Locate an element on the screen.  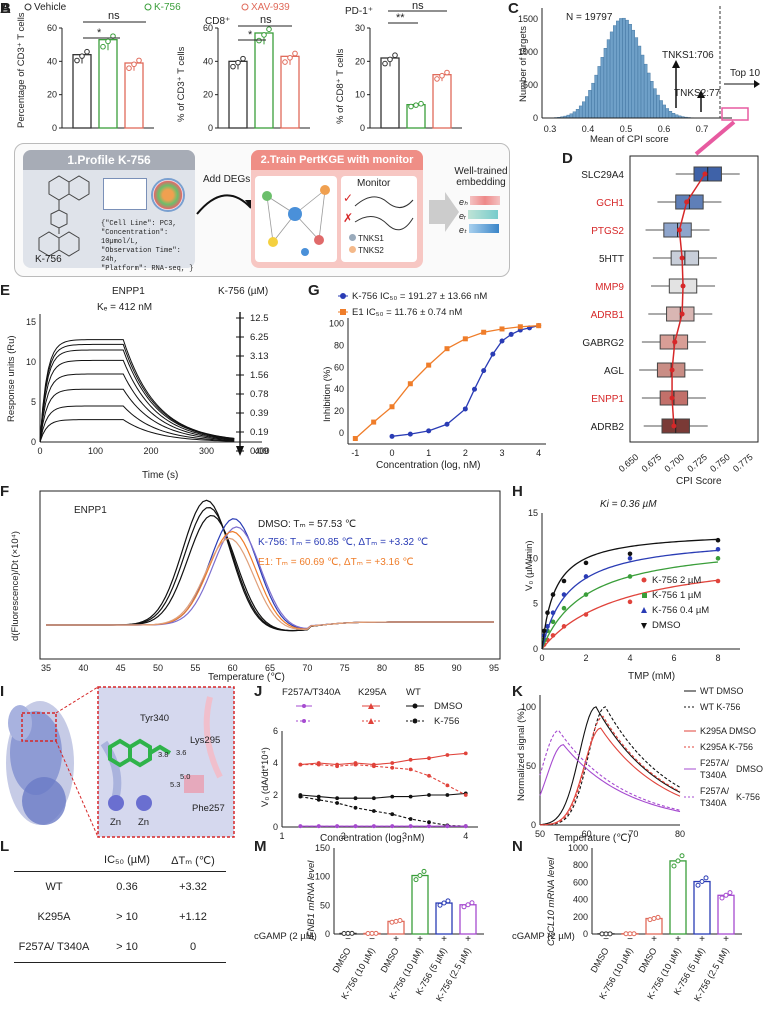
res-phe257: Phe257 is located at coordinates (208, 808).